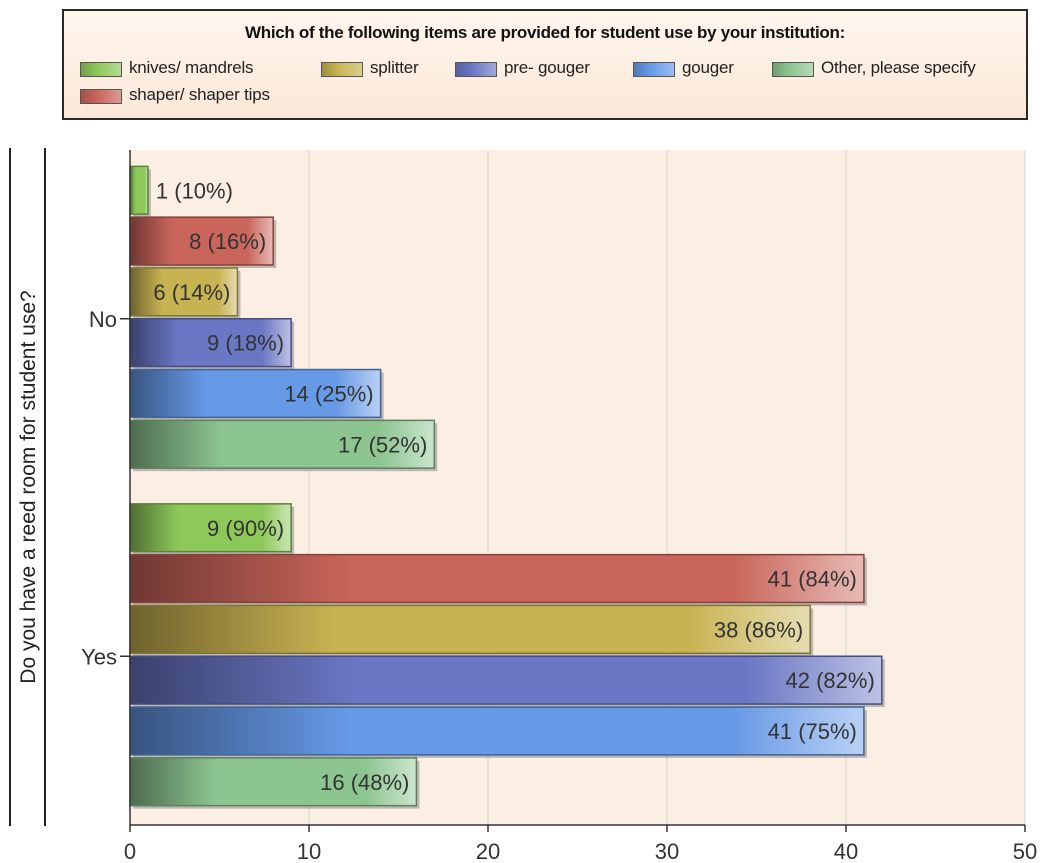 Image resolution: width=1042 pixels, height=863 pixels. I want to click on data-label: 14 (25%), so click(328, 393).